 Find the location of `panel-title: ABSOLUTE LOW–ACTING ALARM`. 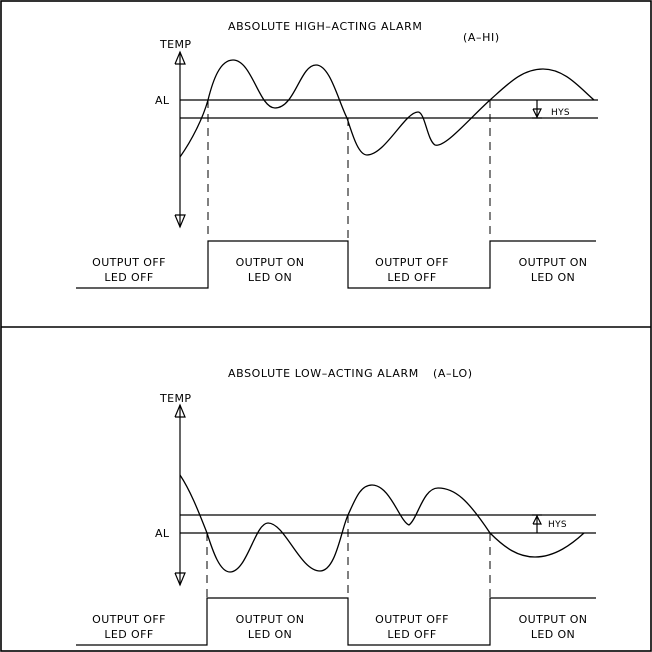

panel-title: ABSOLUTE LOW–ACTING ALARM is located at coordinates (323, 373).